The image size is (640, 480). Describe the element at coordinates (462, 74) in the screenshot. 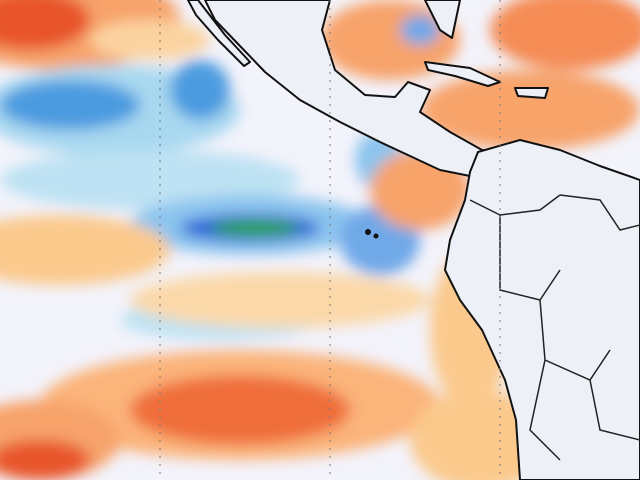

I see `cuba` at that location.